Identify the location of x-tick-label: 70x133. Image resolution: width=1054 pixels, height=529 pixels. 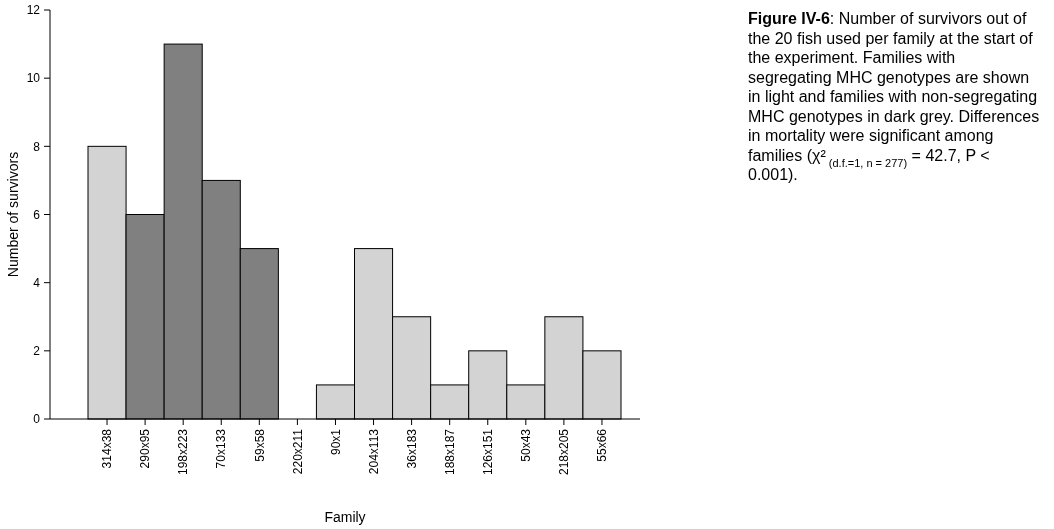
(221, 448).